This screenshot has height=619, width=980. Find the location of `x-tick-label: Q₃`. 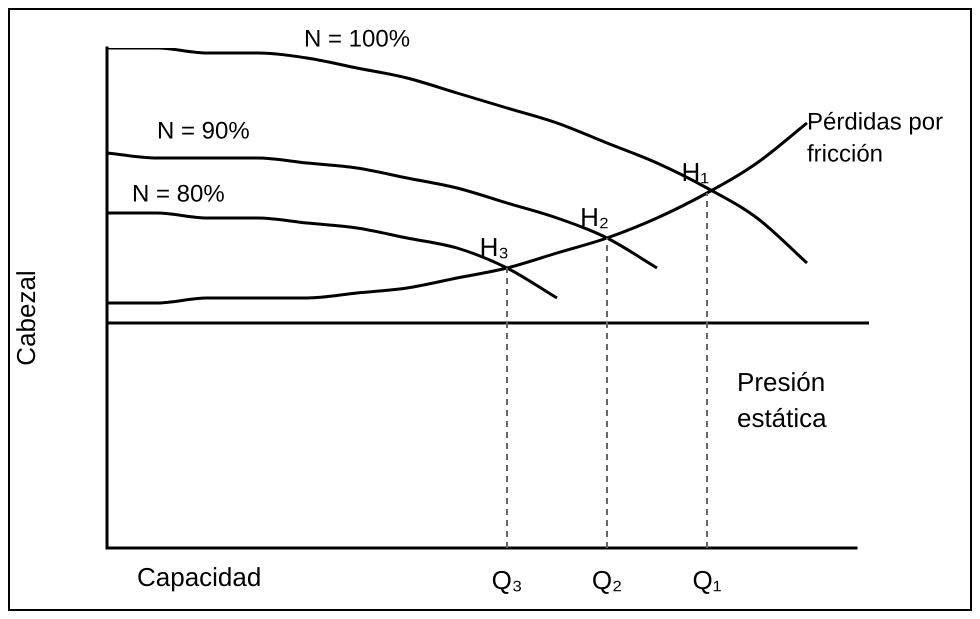

x-tick-label: Q₃ is located at coordinates (507, 579).